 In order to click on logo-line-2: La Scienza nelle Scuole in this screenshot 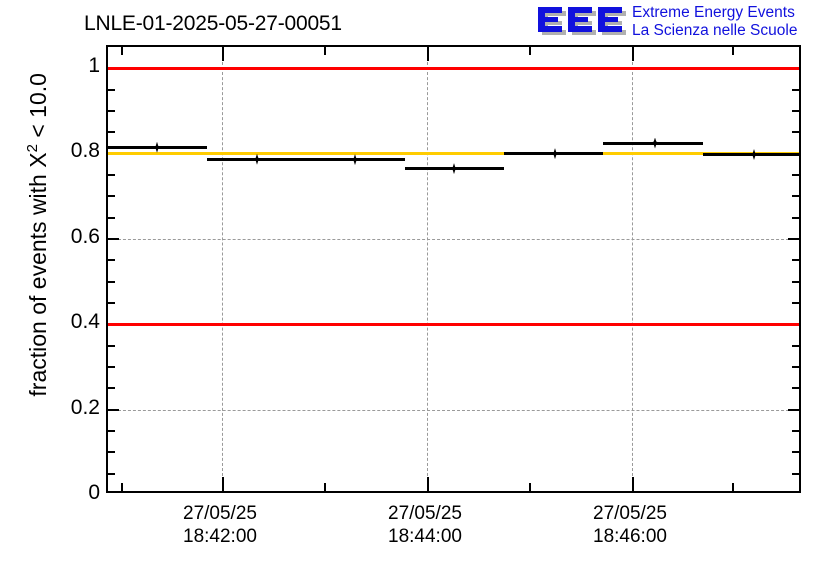, I will do `click(715, 30)`.